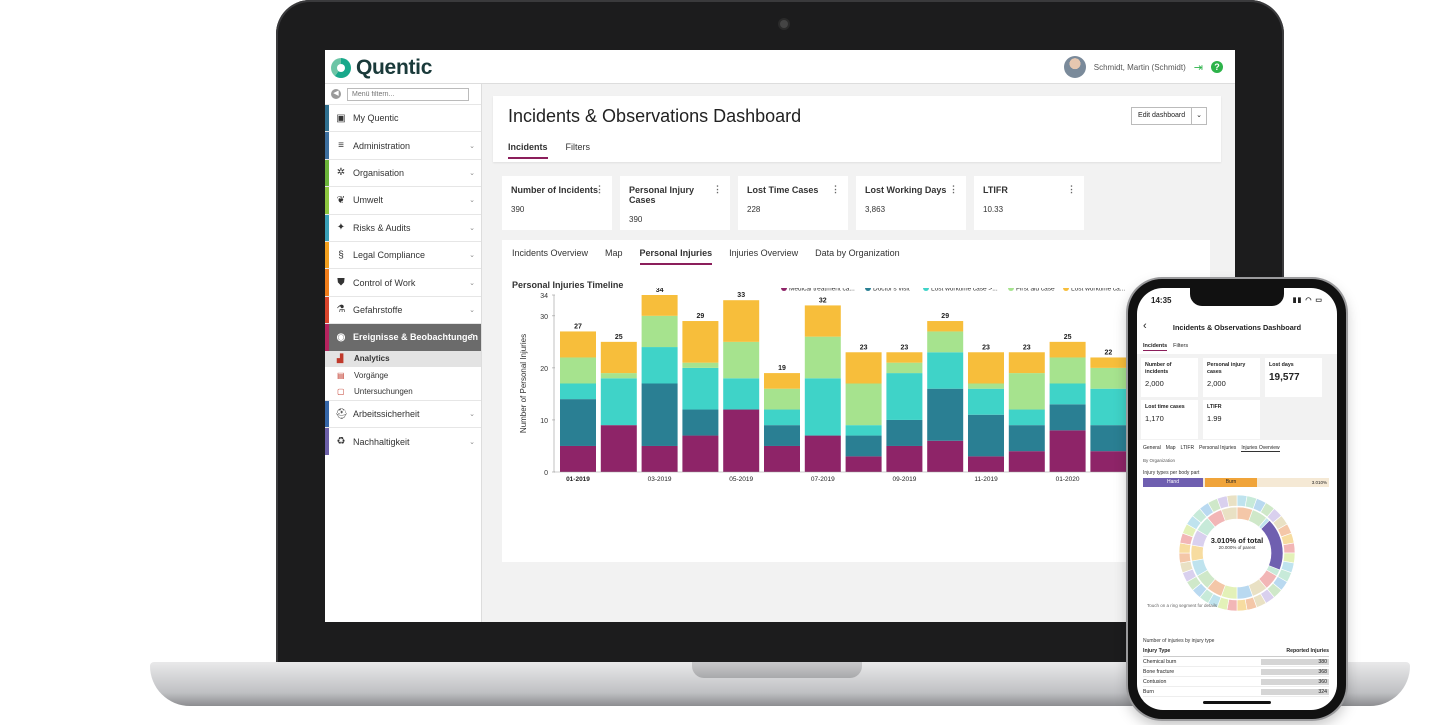 The image size is (1450, 725). I want to click on table-title: Number of injuries by injury type, so click(1179, 641).